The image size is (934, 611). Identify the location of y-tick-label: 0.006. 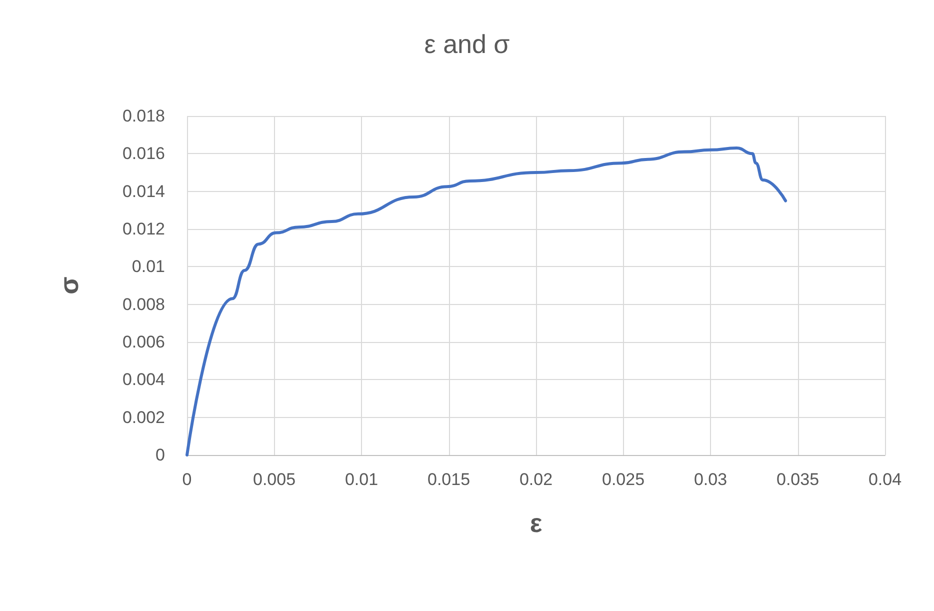
(143, 342).